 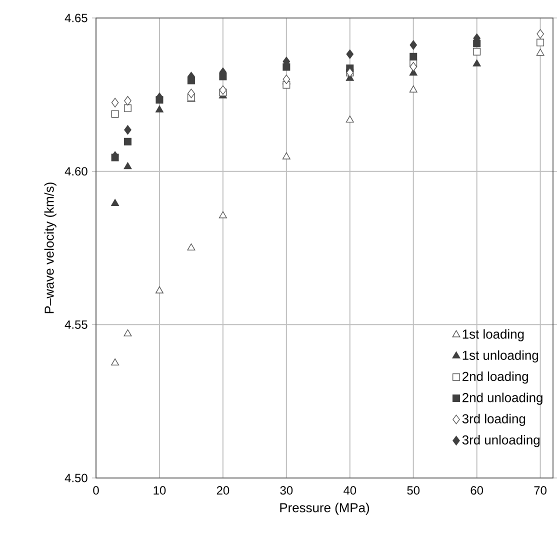 I want to click on x-tick-label: 40, so click(x=350, y=490).